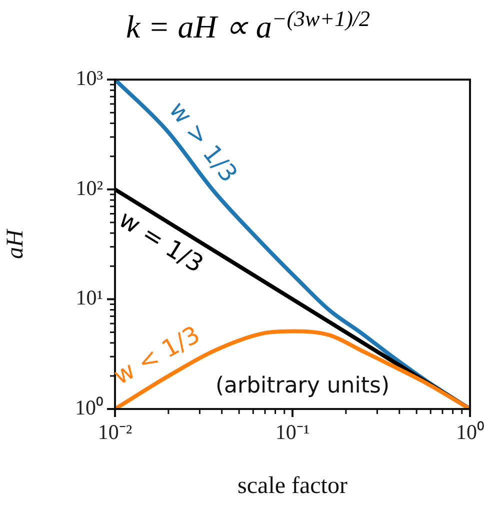 The image size is (496, 505). Describe the element at coordinates (293, 485) in the screenshot. I see `x-axis-title: scale factor` at that location.